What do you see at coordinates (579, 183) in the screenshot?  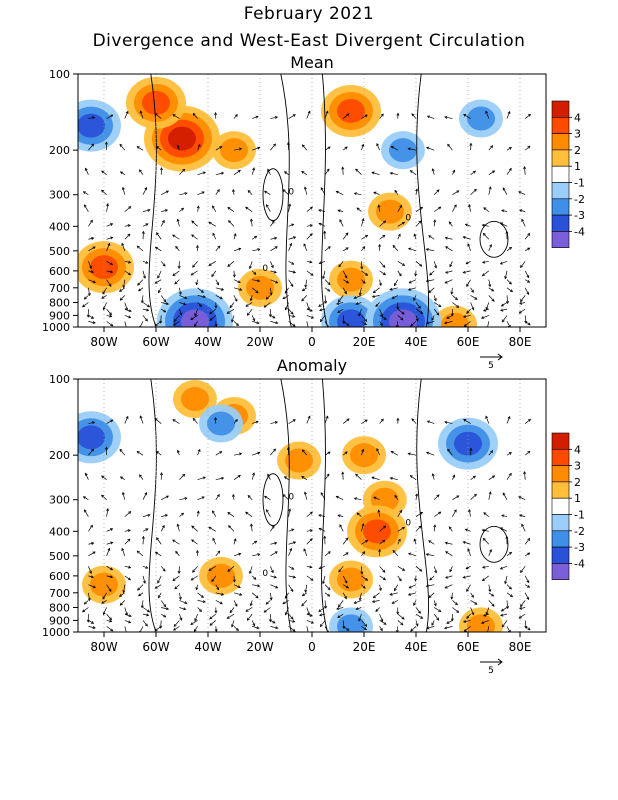 I see `colorbar-label: -1` at bounding box center [579, 183].